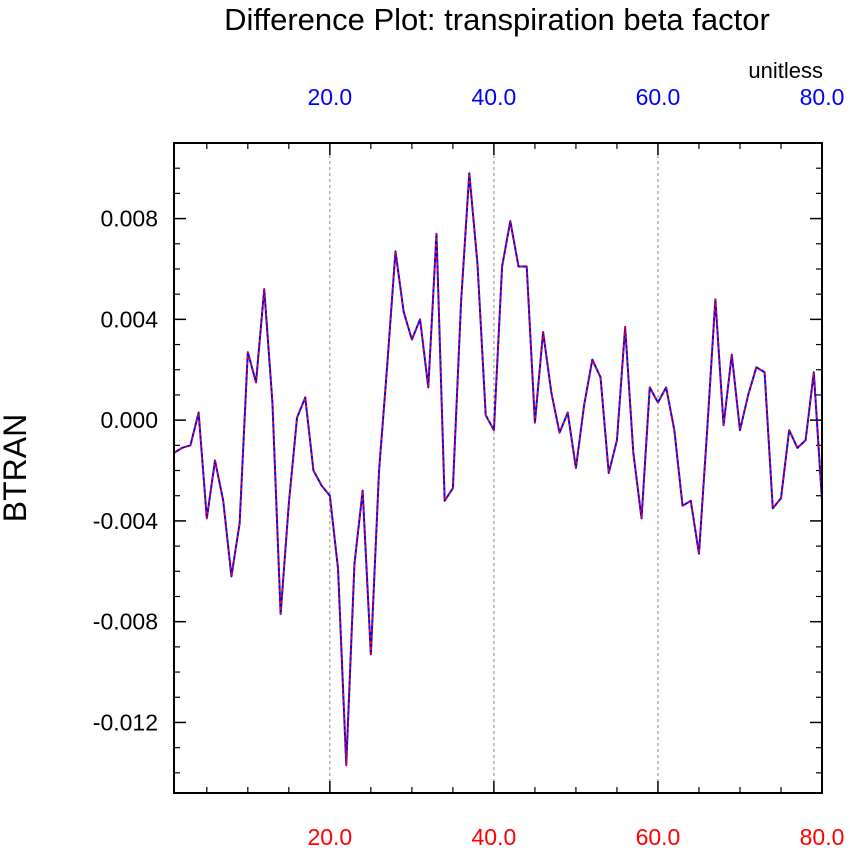 The width and height of the screenshot is (850, 851). What do you see at coordinates (125, 521) in the screenshot?
I see `y-tick-label-2: -0.004` at bounding box center [125, 521].